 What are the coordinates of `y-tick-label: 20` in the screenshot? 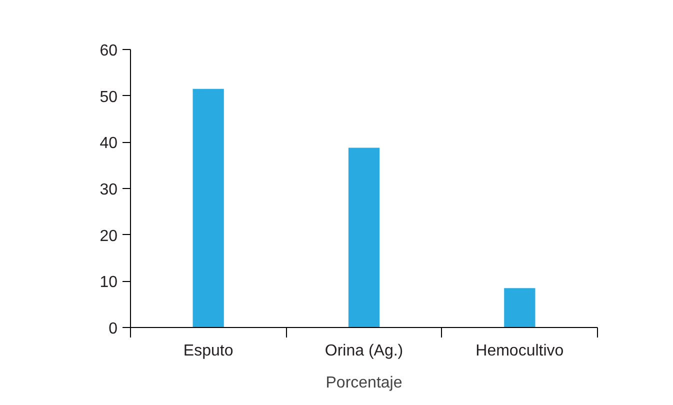 It's located at (109, 236).